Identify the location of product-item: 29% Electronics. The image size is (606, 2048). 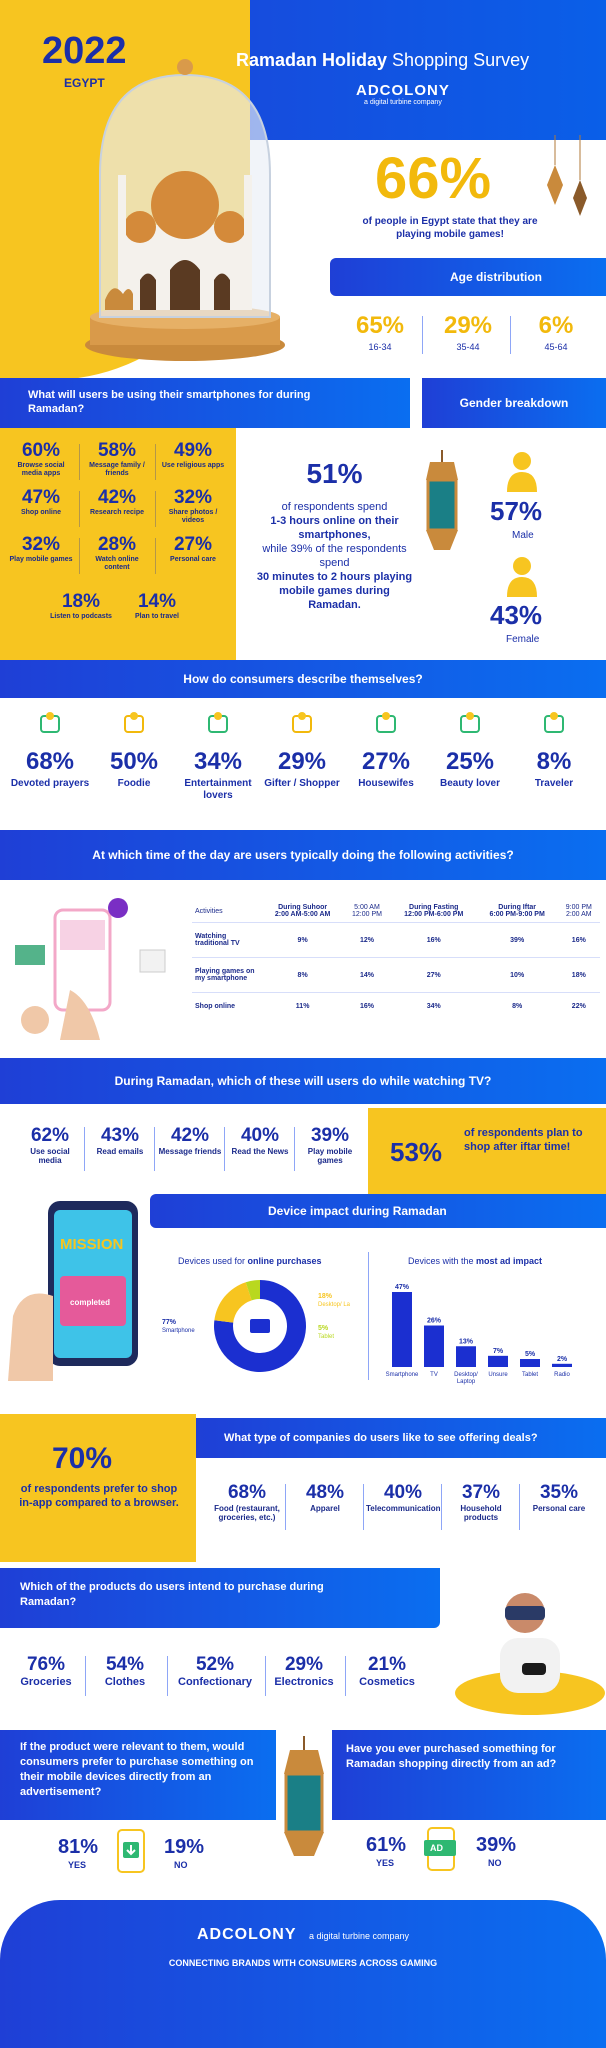
(304, 1671).